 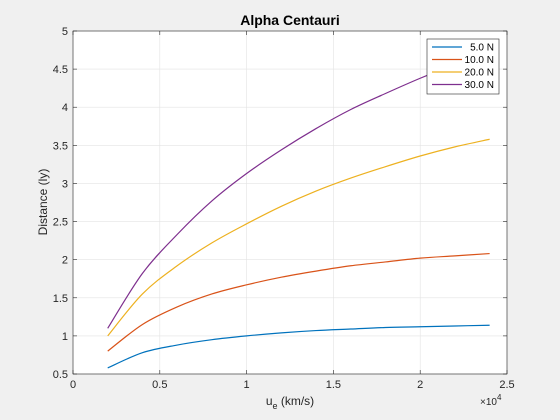 I want to click on x-tick-label: 1.5, so click(x=333, y=385).